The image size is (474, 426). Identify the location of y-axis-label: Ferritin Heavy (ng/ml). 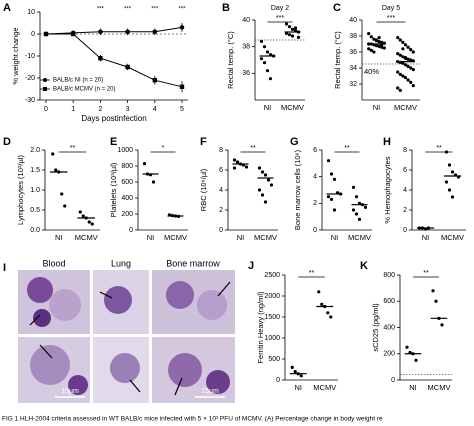
(260, 327).